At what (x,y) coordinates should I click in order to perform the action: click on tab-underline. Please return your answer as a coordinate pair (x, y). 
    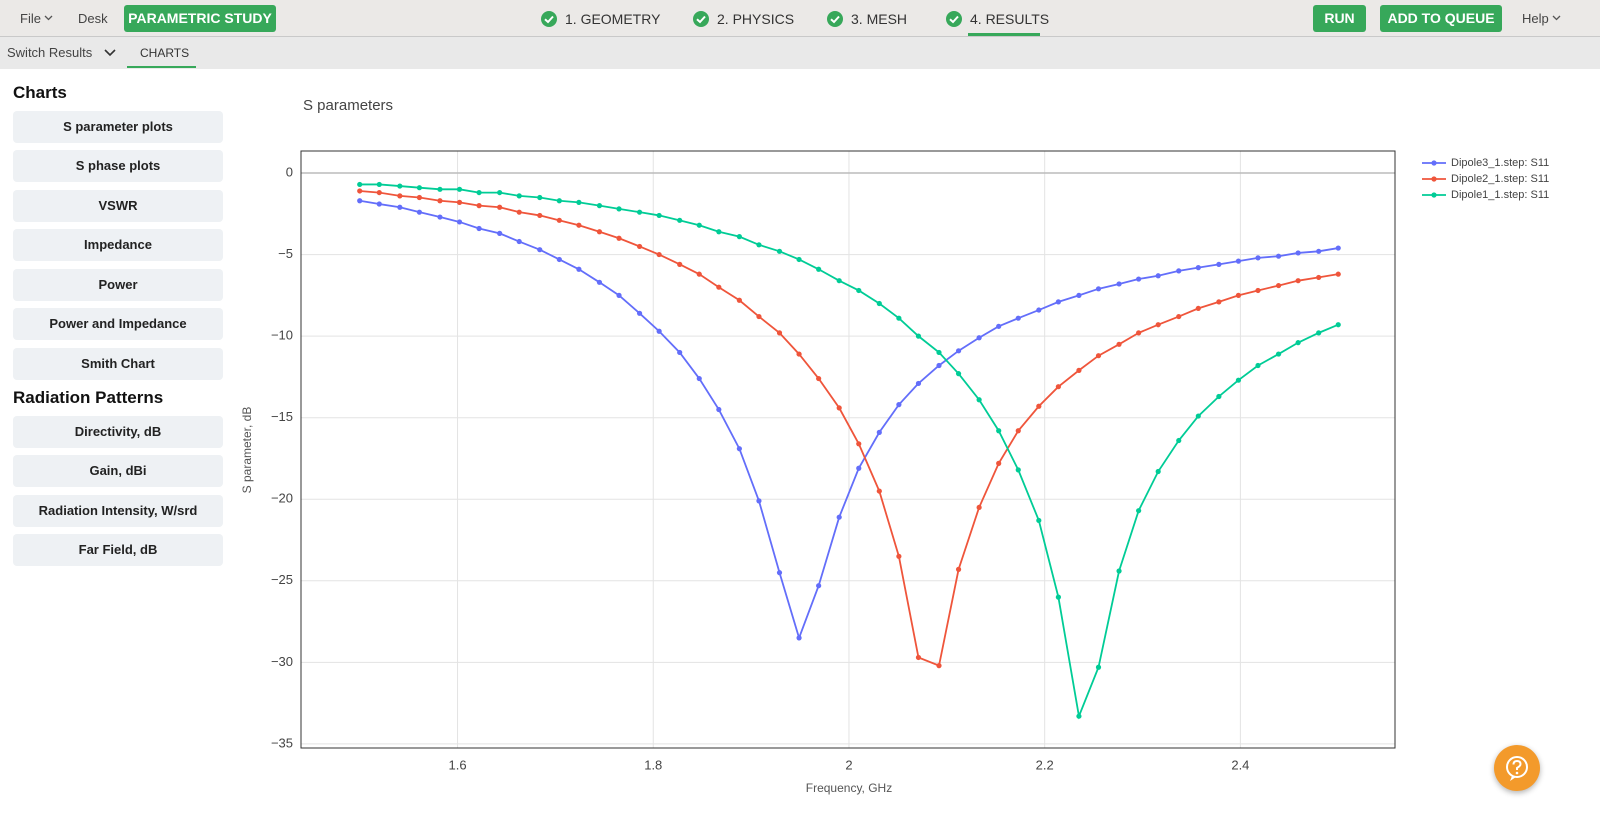
    Looking at the image, I should click on (161, 67).